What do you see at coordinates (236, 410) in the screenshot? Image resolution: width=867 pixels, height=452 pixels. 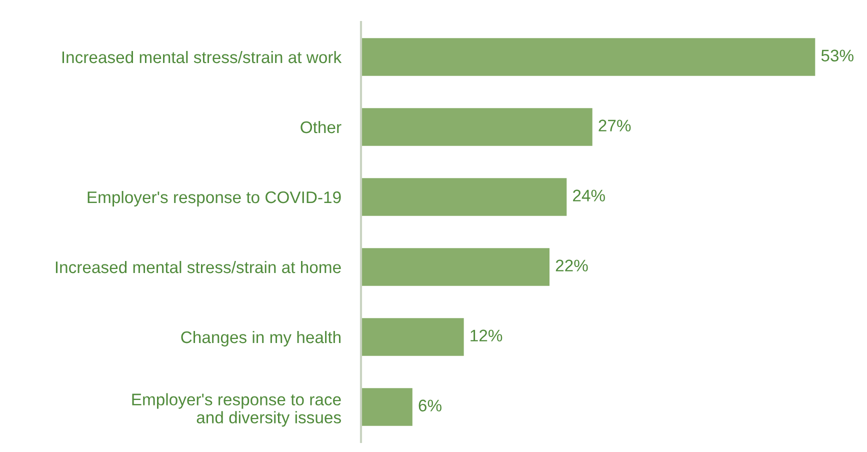 I see `y-tick-label: Employer's response to race and diversity issues` at bounding box center [236, 410].